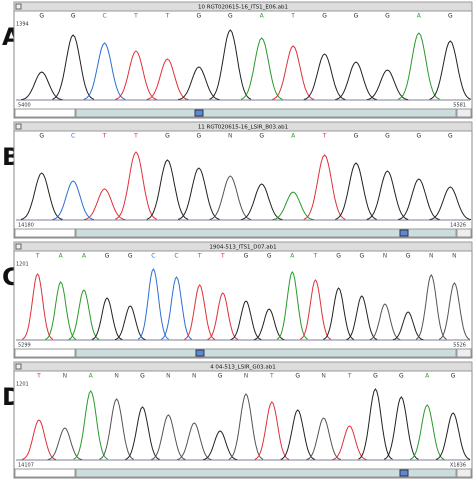 Image resolution: width=474 pixels, height=481 pixels. I want to click on base-call: C, so click(153, 256).